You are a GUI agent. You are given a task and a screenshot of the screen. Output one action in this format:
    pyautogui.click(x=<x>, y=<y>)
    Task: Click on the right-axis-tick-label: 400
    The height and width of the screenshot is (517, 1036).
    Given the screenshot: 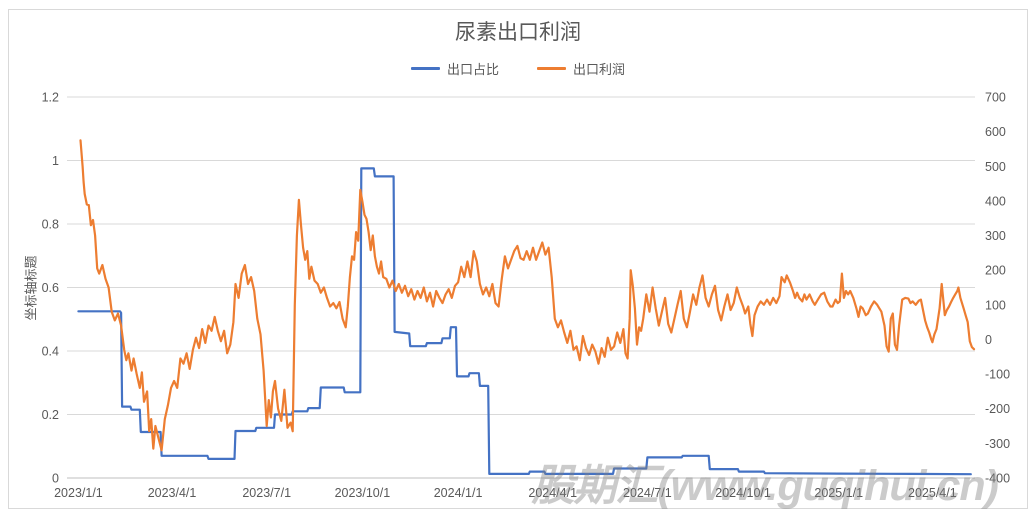 What is the action you would take?
    pyautogui.click(x=995, y=201)
    